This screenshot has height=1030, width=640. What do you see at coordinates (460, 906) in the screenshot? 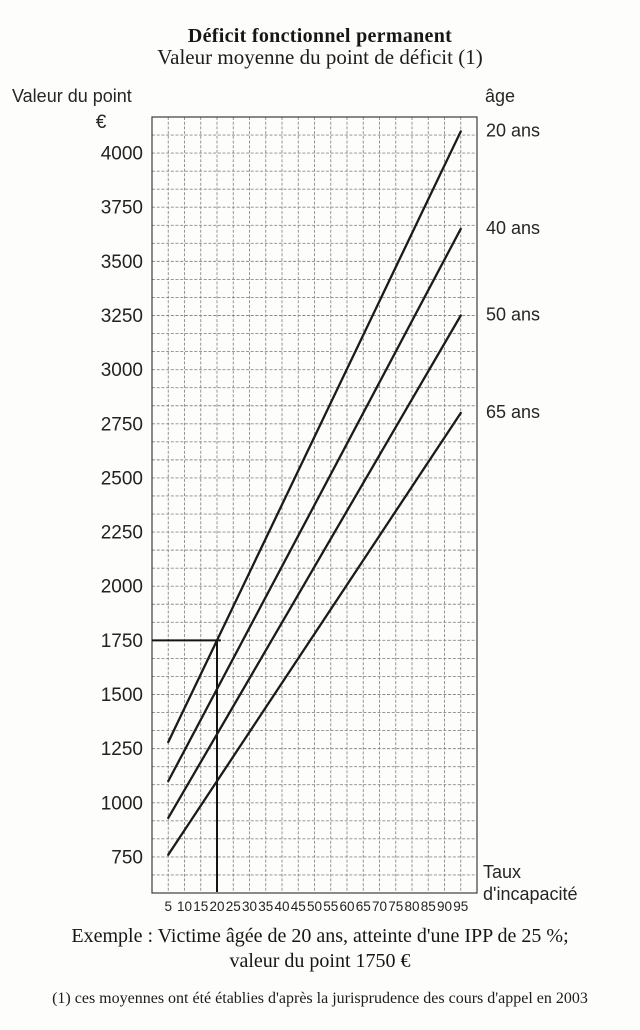
I see `x-tick-label: 95` at bounding box center [460, 906].